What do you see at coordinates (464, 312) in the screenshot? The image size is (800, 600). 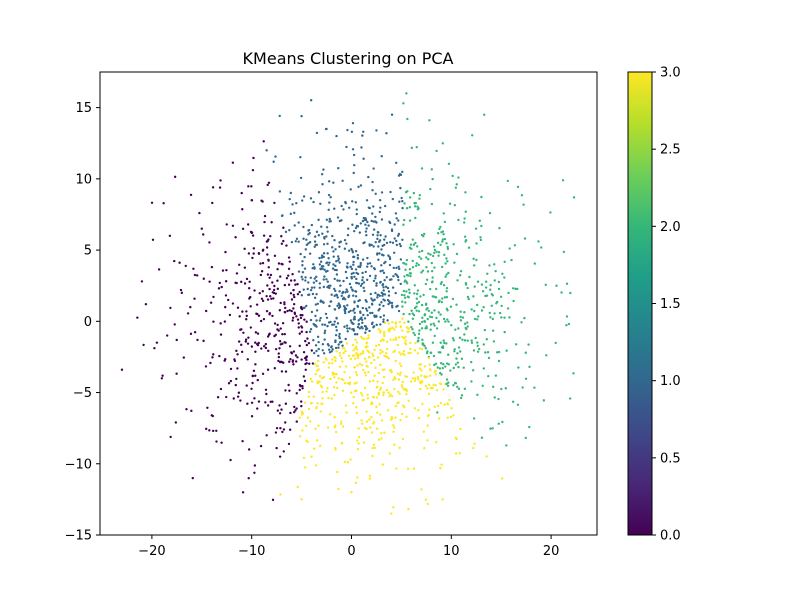 I see `scatter-point-1910` at bounding box center [464, 312].